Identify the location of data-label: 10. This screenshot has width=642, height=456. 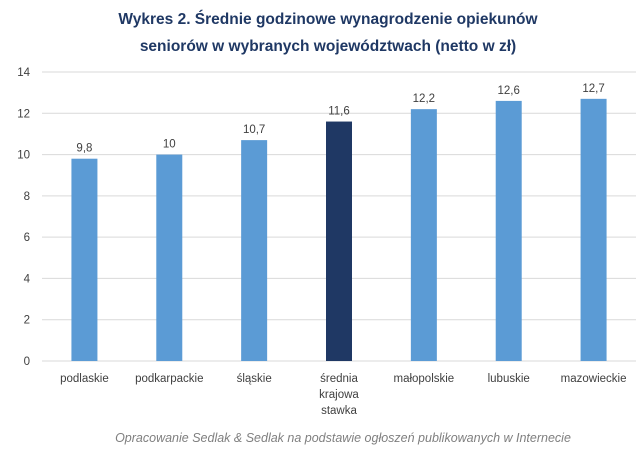
(169, 145).